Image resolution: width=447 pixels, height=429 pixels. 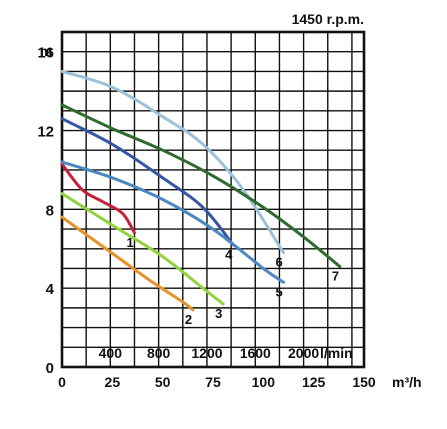 What do you see at coordinates (255, 353) in the screenshot?
I see `x-tick-label-lpm: 1600` at bounding box center [255, 353].